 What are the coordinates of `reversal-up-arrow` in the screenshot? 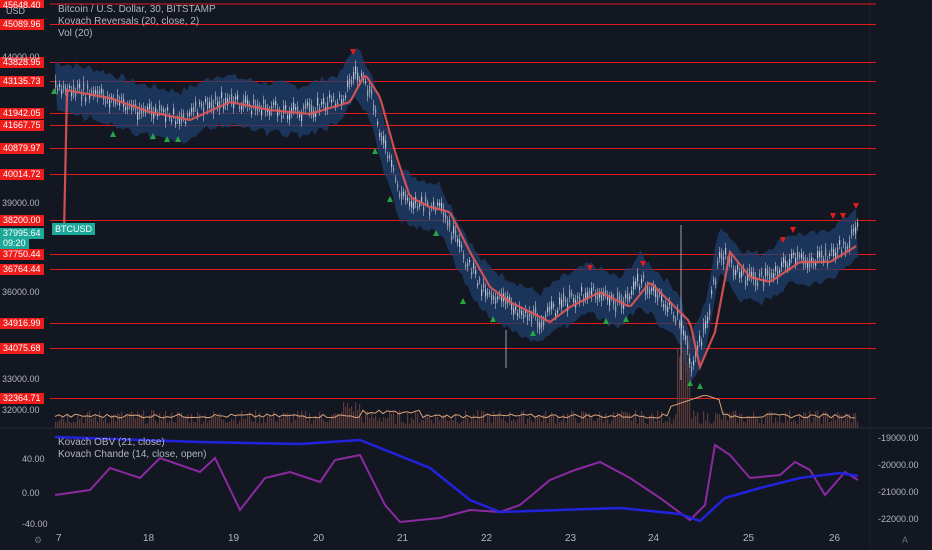 It's located at (700, 386).